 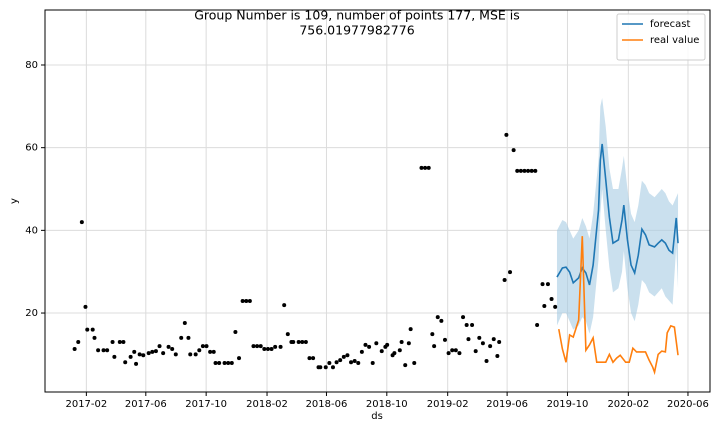 I want to click on x-tick-label: 2020-06, so click(x=688, y=404).